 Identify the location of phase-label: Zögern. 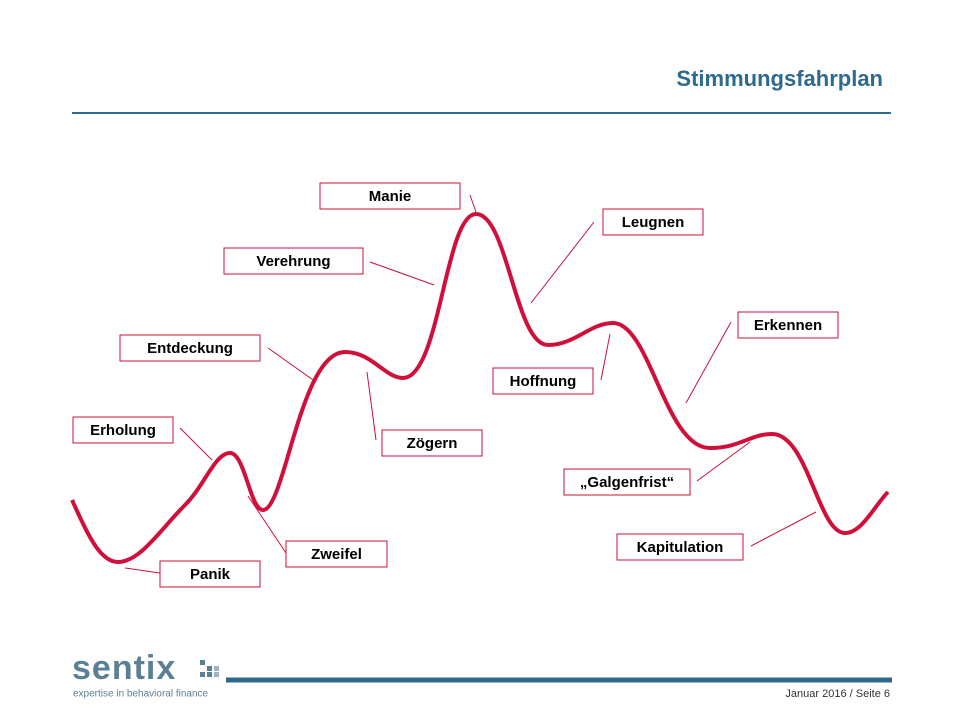
(432, 443).